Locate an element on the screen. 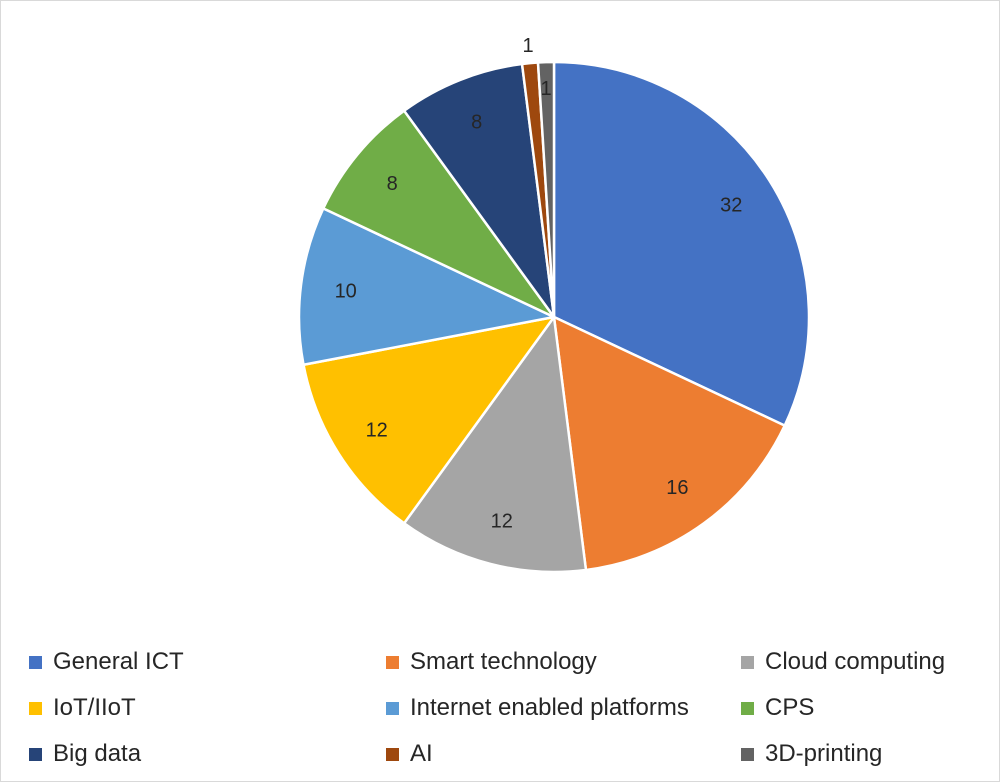  legend-item-internet-enabled-platforms: Internet enabled platforms is located at coordinates (563, 708).